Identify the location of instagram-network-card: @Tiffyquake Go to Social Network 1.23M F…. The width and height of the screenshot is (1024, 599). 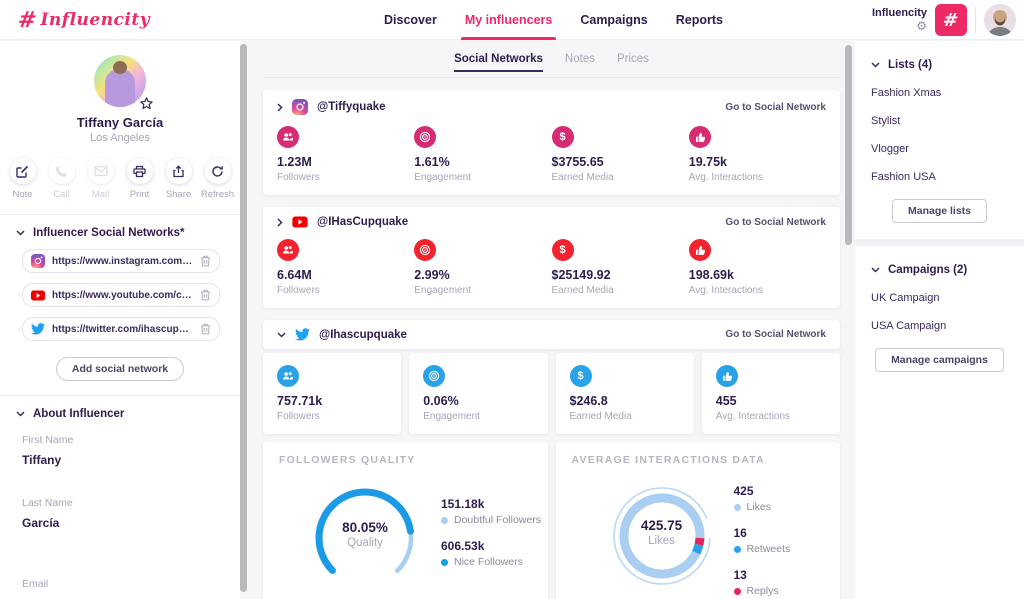
(551, 142).